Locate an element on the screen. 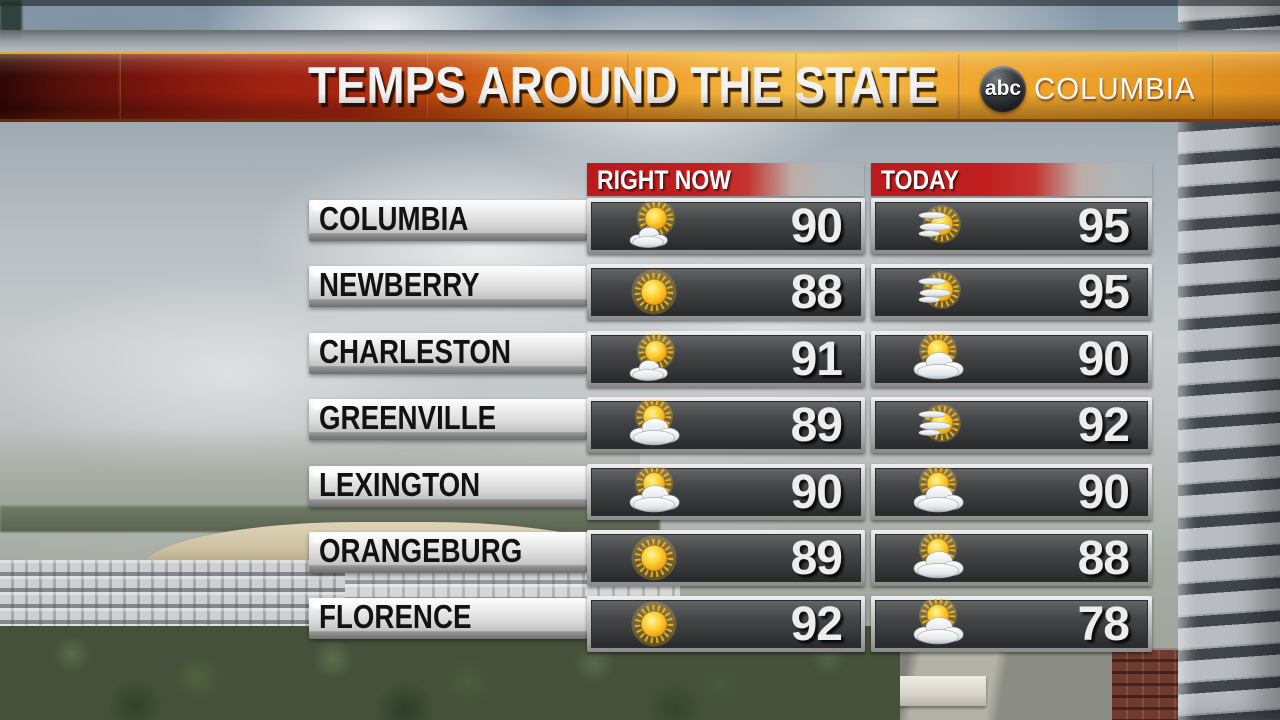  title-bar: TEMPS AROUND THE STATE abc COLUMBIA is located at coordinates (640, 87).